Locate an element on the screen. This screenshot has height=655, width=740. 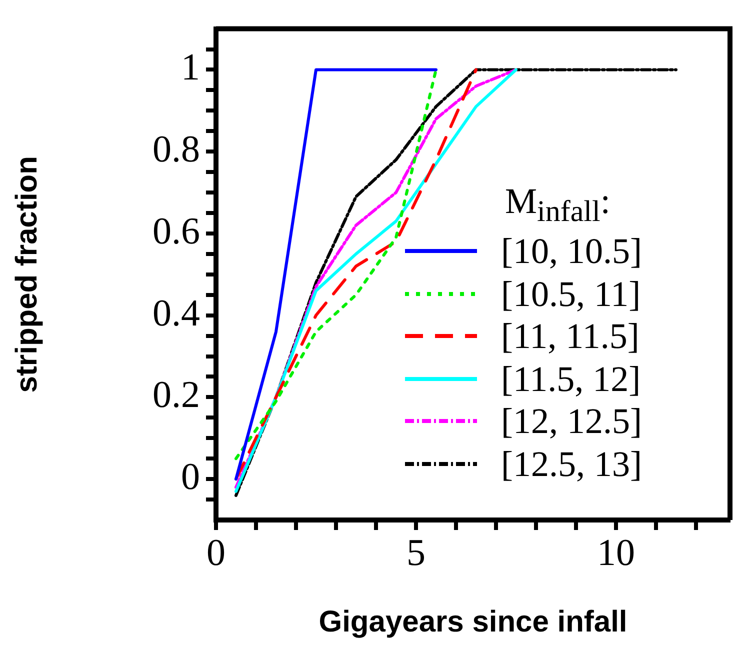
y-tick-label: 0 is located at coordinates (190, 477).